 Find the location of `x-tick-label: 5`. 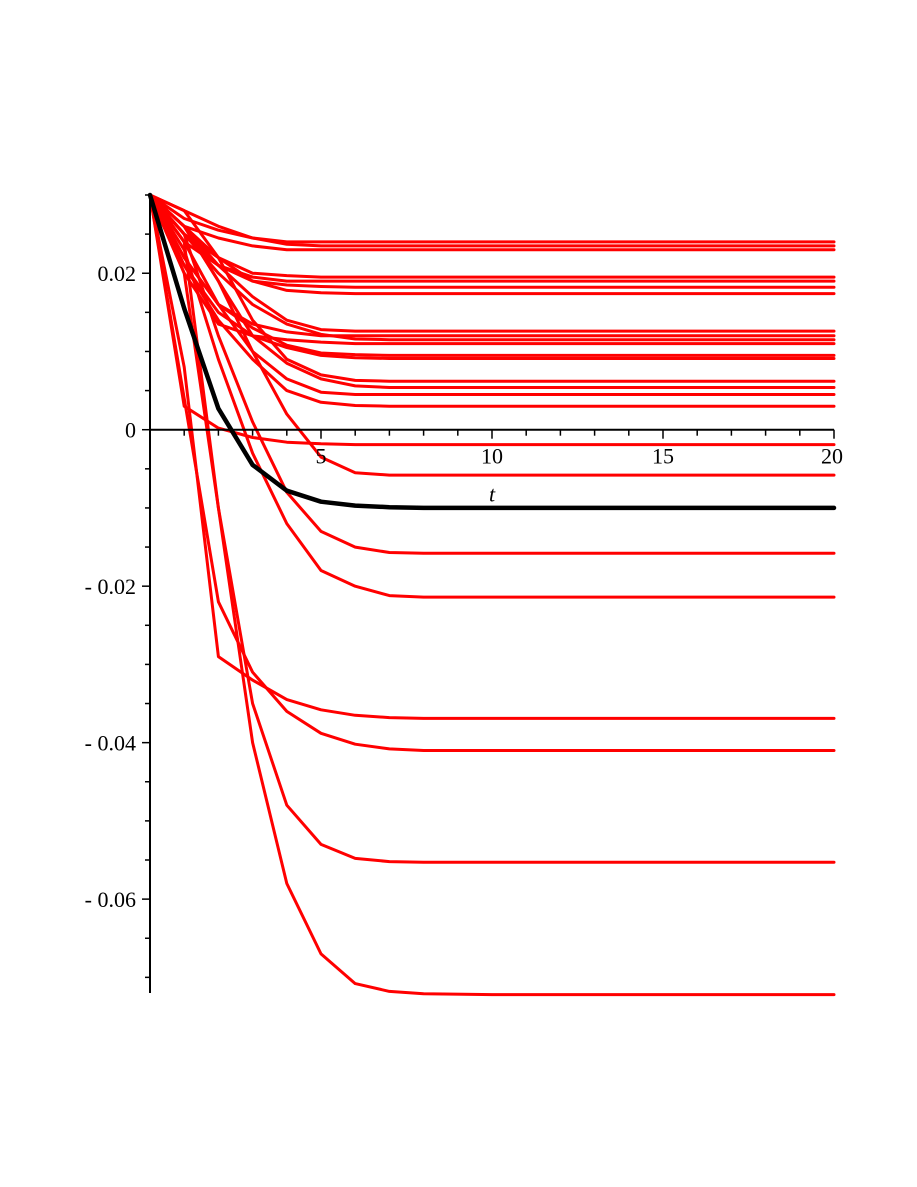

x-tick-label: 5 is located at coordinates (321, 456).